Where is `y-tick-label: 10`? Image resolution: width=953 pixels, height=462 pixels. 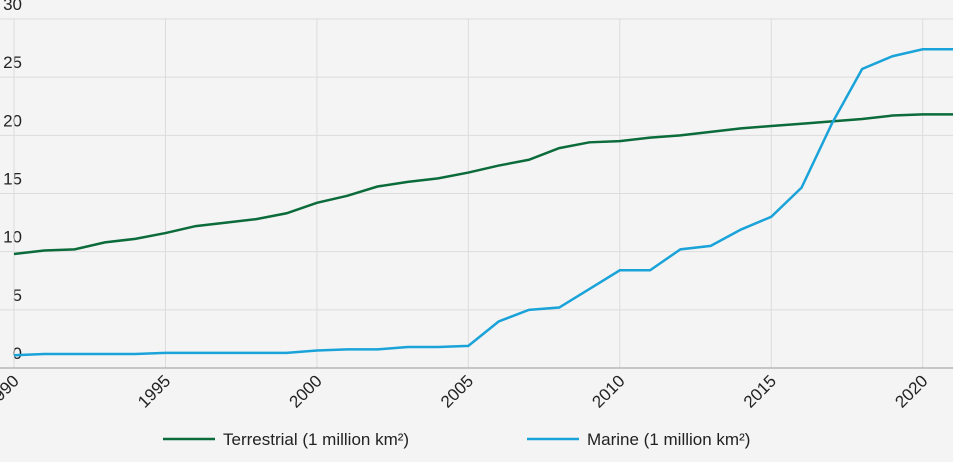 y-tick-label: 10 is located at coordinates (12, 237).